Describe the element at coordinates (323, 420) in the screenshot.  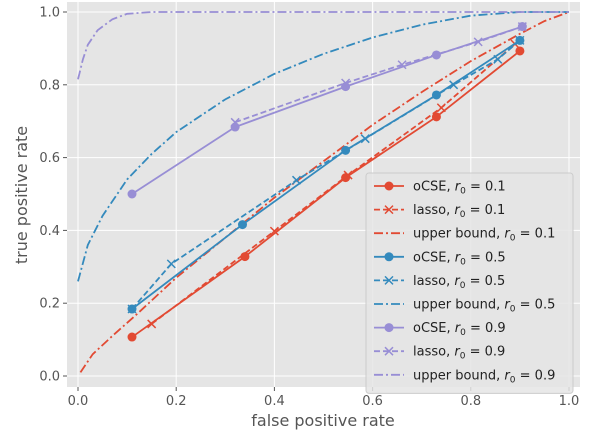
I see `x-axis-label: false positive rate` at that location.